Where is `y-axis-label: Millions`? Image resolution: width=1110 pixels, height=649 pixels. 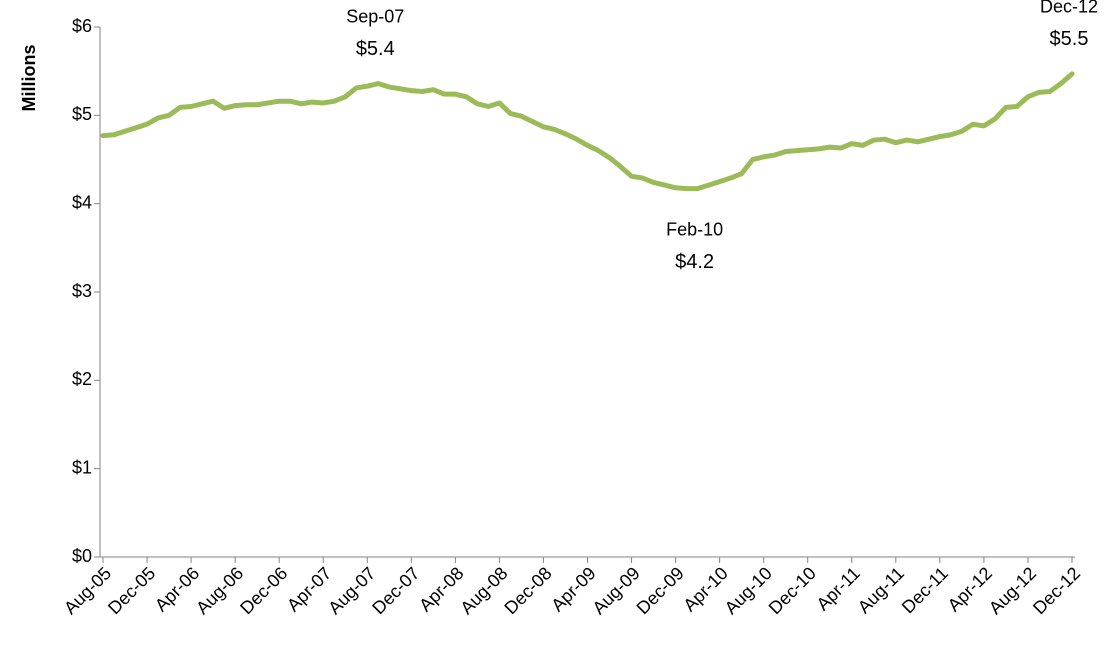
y-axis-label: Millions is located at coordinates (29, 78).